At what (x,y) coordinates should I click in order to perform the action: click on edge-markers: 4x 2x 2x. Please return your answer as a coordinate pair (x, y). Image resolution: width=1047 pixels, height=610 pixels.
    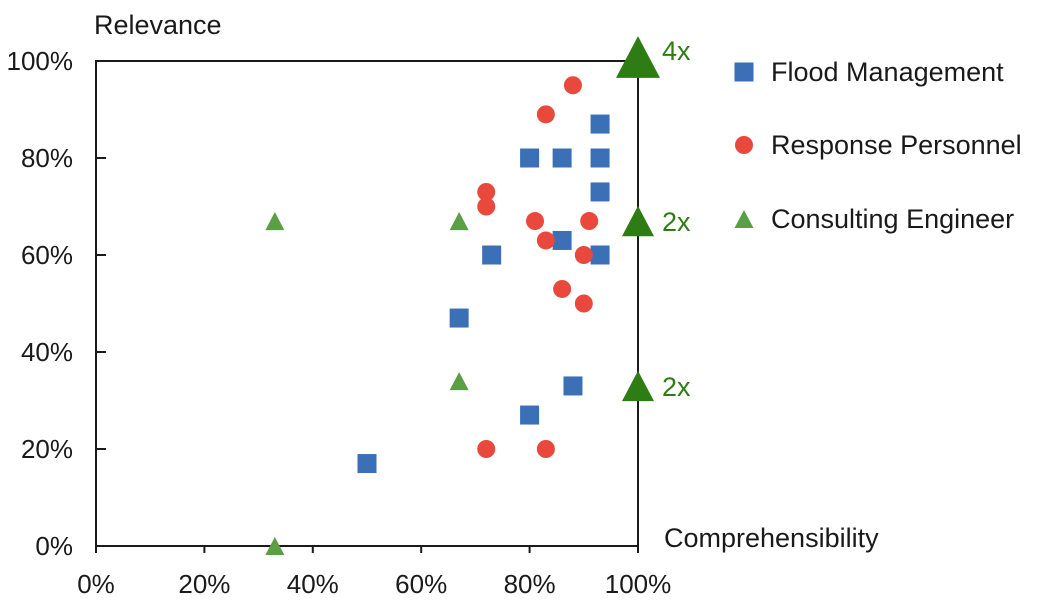
    Looking at the image, I should click on (653, 219).